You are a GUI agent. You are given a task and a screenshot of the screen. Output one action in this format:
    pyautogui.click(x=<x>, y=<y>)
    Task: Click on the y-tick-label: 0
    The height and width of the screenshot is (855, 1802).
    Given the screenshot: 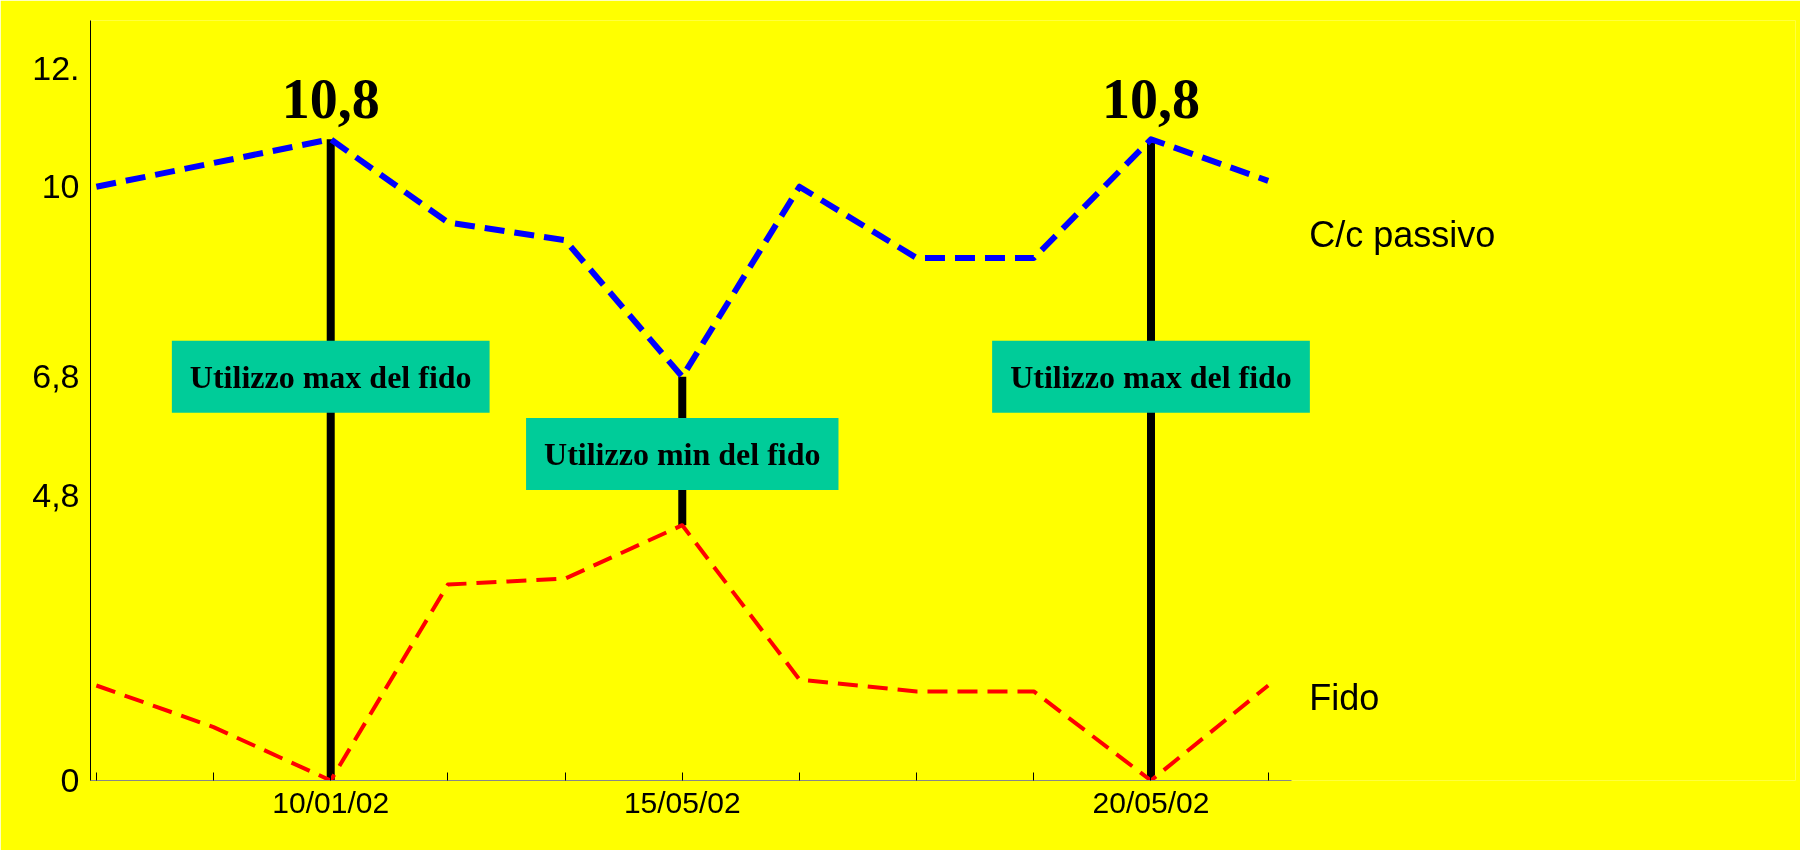 What is the action you would take?
    pyautogui.click(x=70, y=780)
    